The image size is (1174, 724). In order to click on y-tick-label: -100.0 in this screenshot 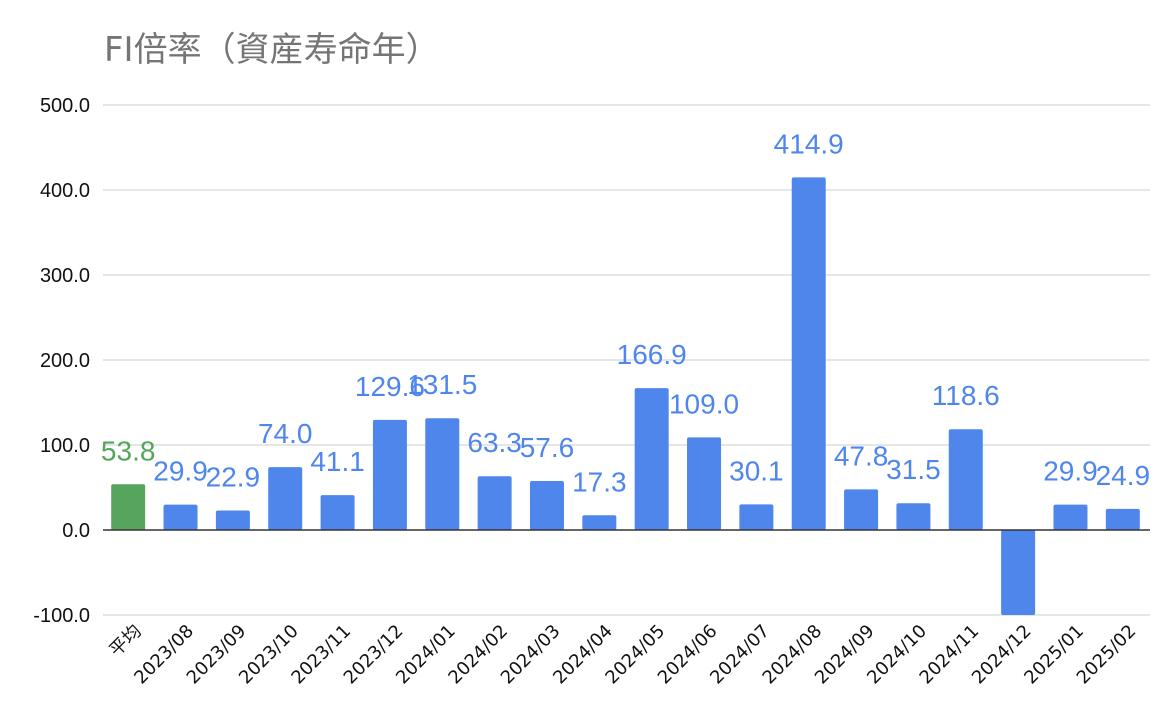, I will do `click(61, 616)`.